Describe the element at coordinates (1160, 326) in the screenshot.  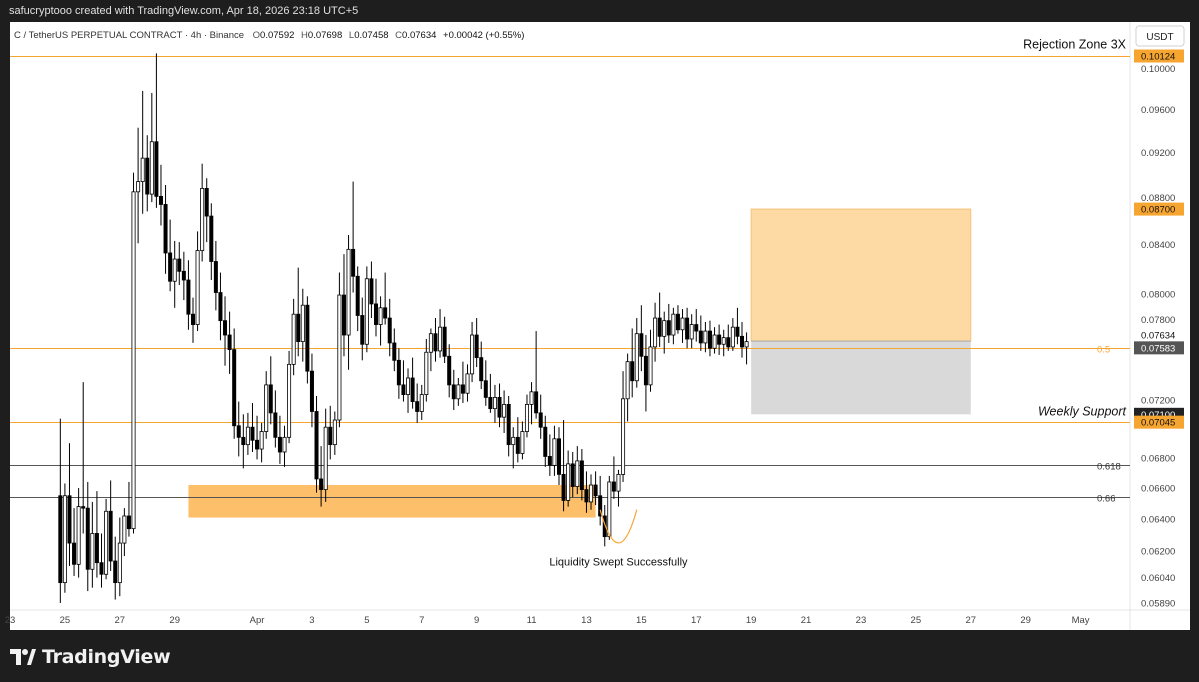
I see `price-axis` at that location.